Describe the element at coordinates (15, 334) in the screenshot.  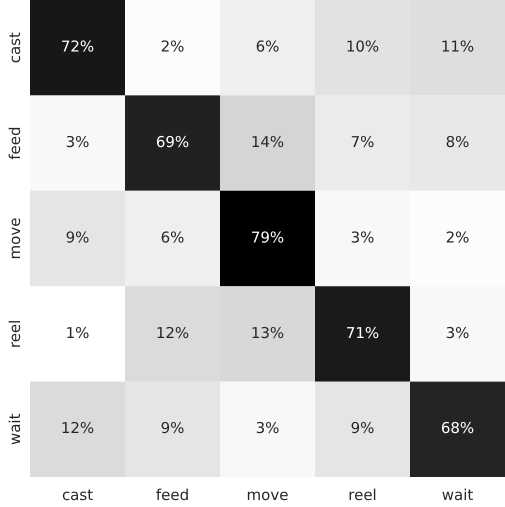
I see `y-tick-label: reel` at that location.